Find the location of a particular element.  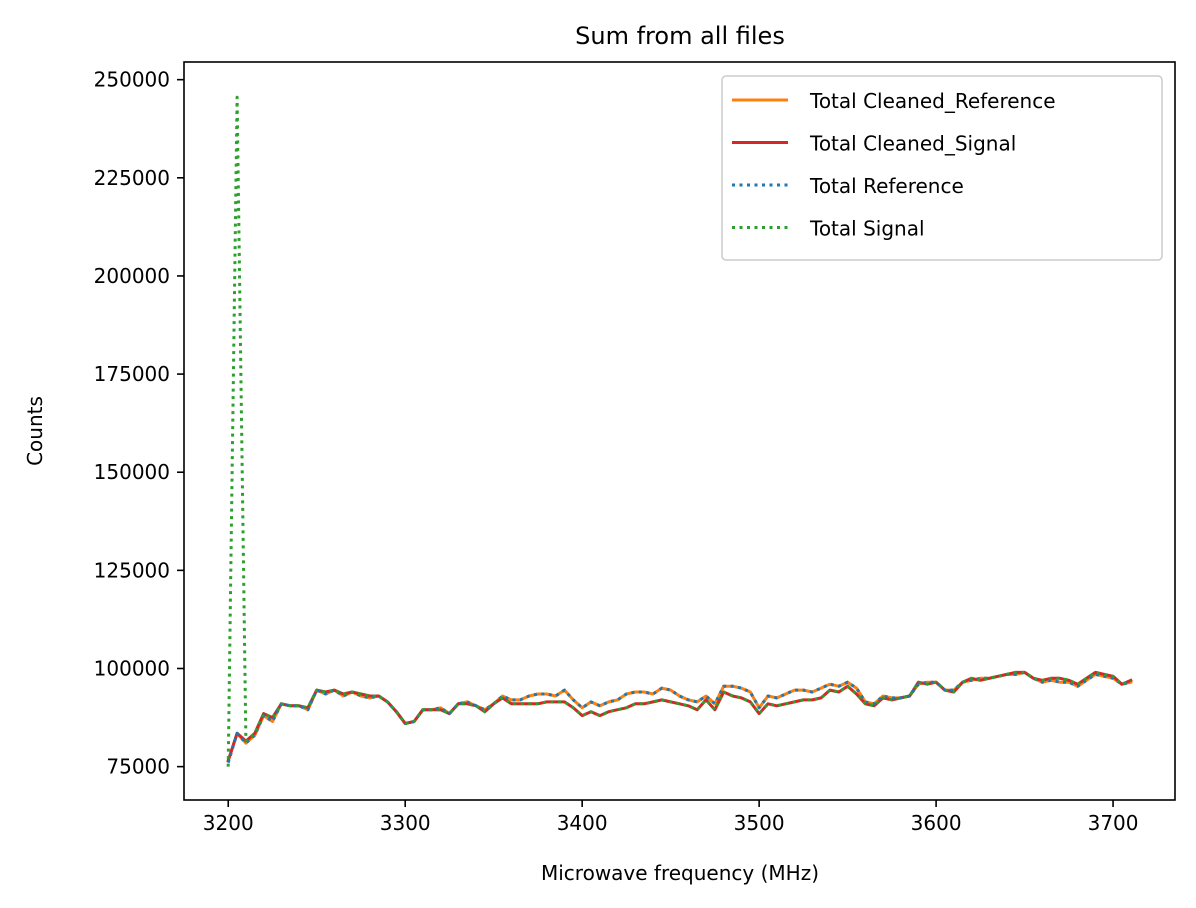

y-tick-label: 100000 is located at coordinates (132, 668).